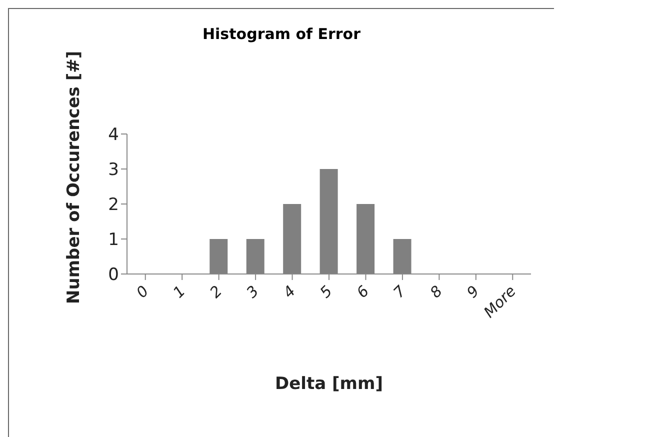 This screenshot has height=437, width=651. Describe the element at coordinates (363, 292) in the screenshot. I see `x-tick-label: 6` at that location.